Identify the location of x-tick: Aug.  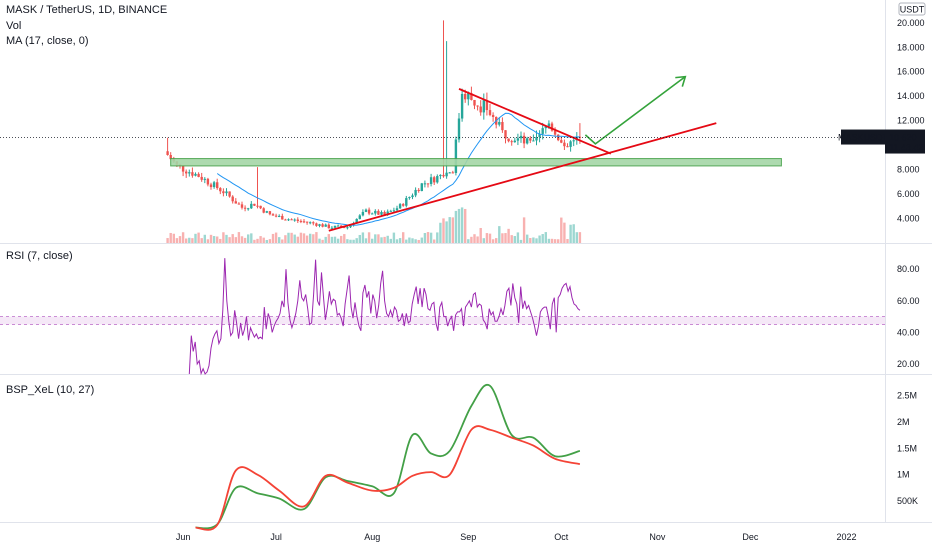
(372, 537).